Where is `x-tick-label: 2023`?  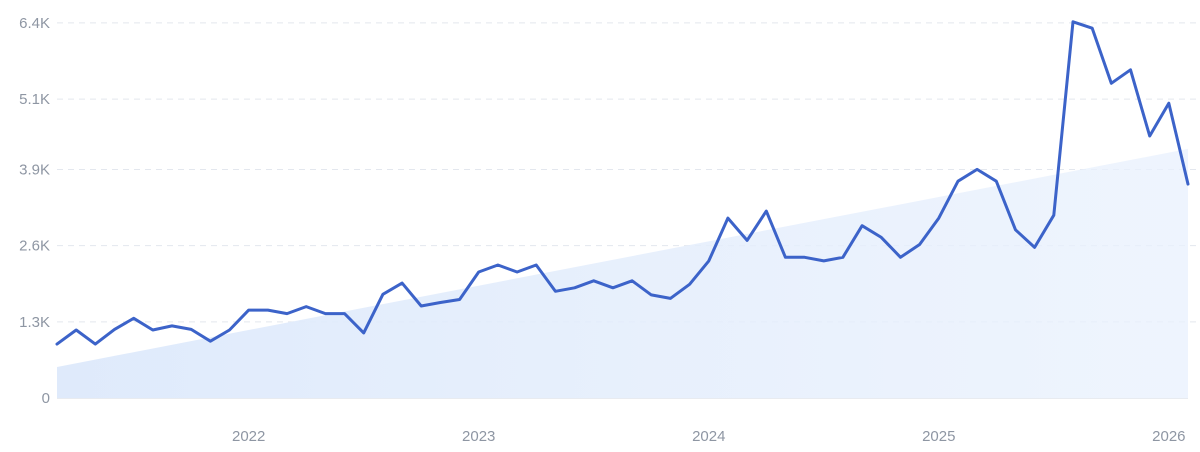
x-tick-label: 2023 is located at coordinates (478, 436).